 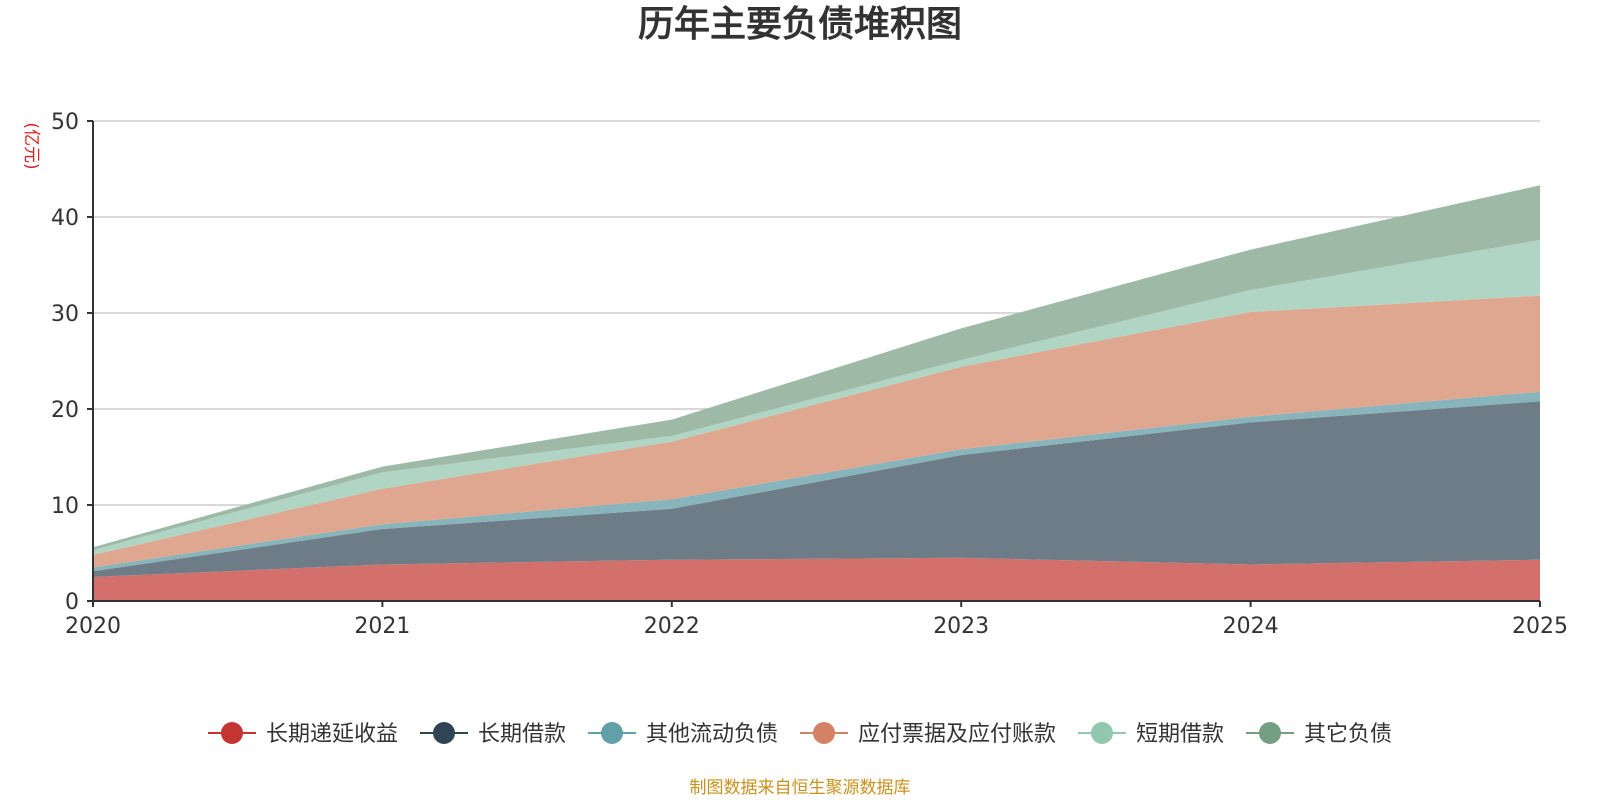 I want to click on legend-label: 长期借款, so click(x=522, y=734).